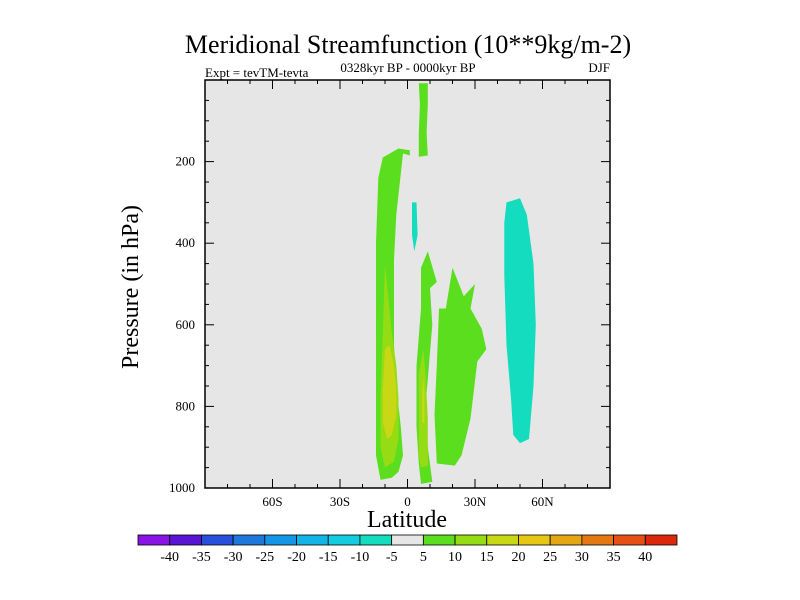 This screenshot has height=600, width=800. I want to click on colorbar-label: 25, so click(550, 557).